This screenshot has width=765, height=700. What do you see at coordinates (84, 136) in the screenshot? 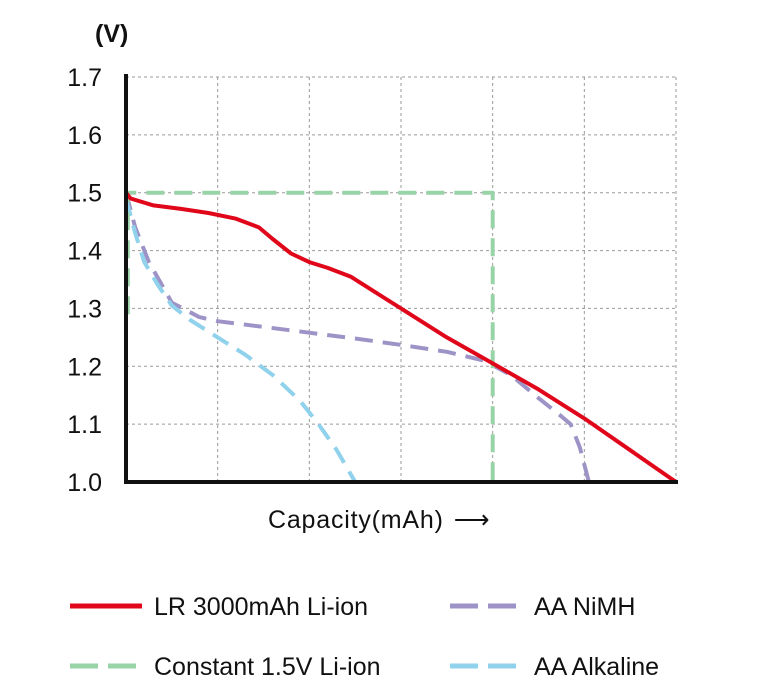
I see `y-tick-label: 1.6` at bounding box center [84, 136].